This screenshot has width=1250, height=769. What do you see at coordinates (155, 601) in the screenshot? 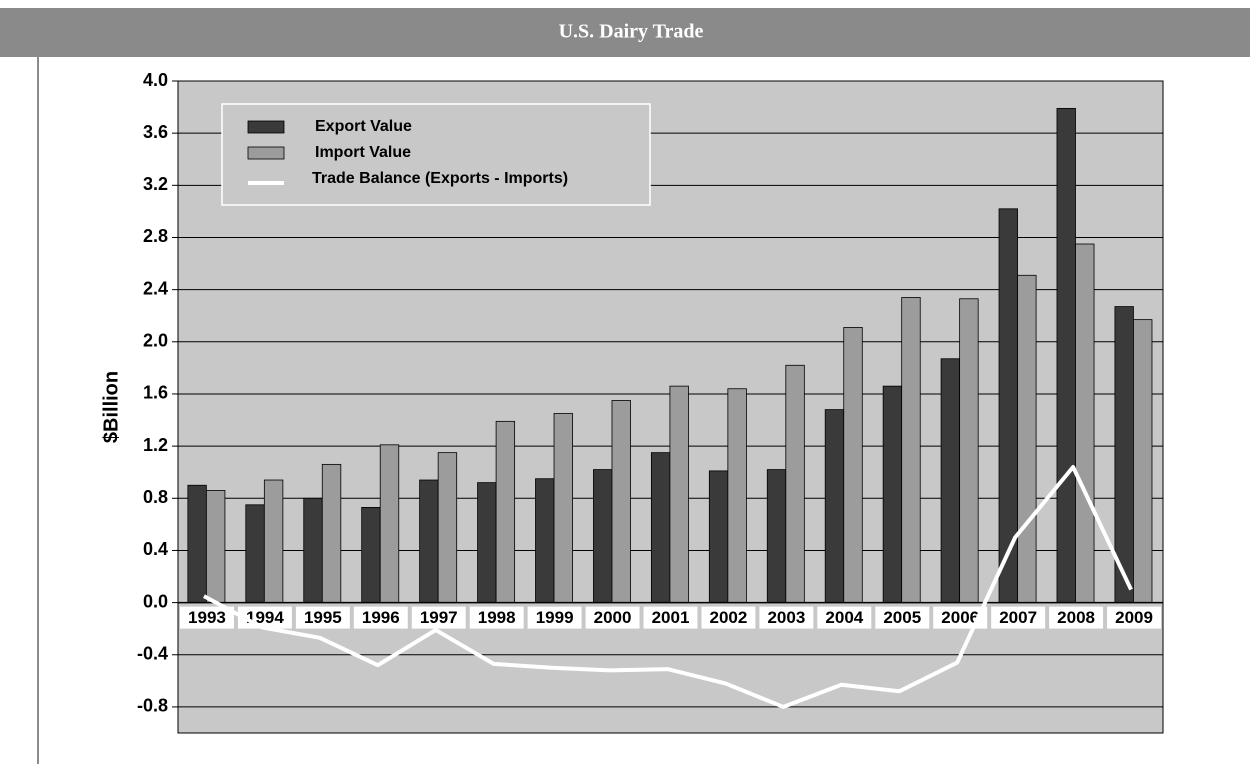
I see `y-tick-label: 0.0` at bounding box center [155, 601].